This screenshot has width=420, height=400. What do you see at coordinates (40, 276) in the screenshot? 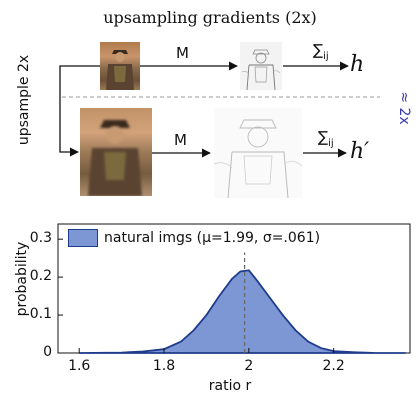
I see `y-tick-label: 0.2` at bounding box center [40, 276].